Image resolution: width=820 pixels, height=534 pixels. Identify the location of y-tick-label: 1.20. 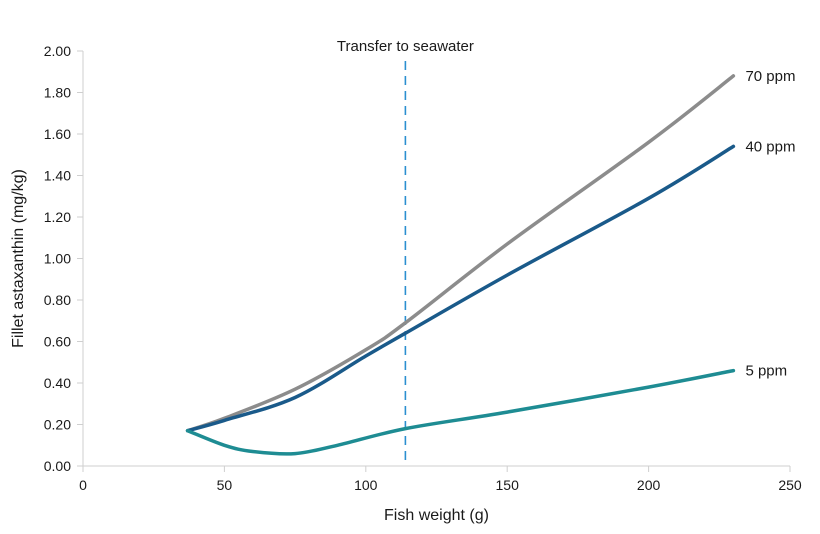
(57, 217).